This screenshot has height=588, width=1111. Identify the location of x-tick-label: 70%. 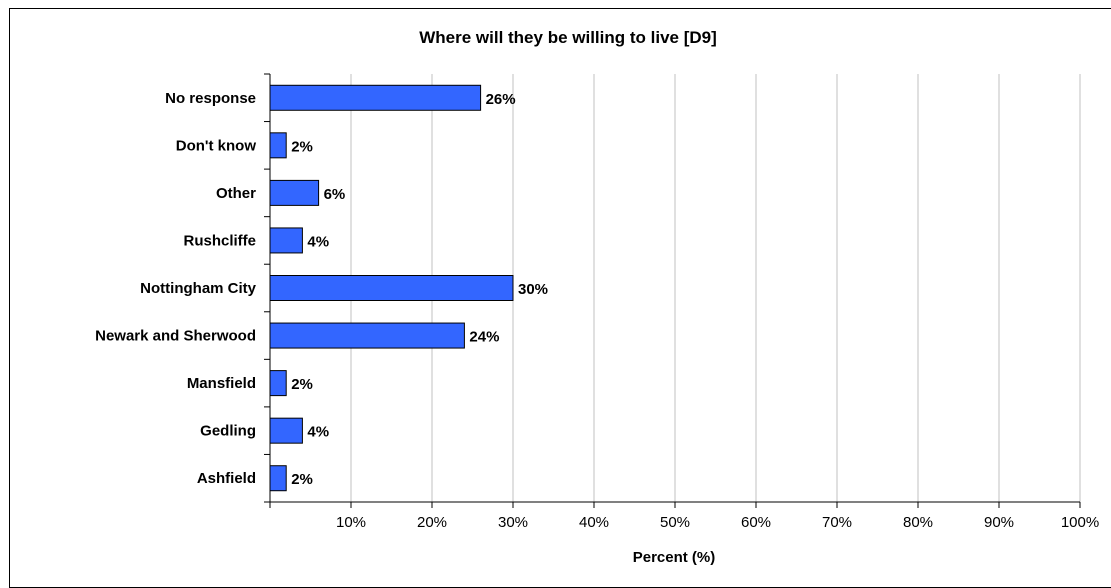
(837, 522).